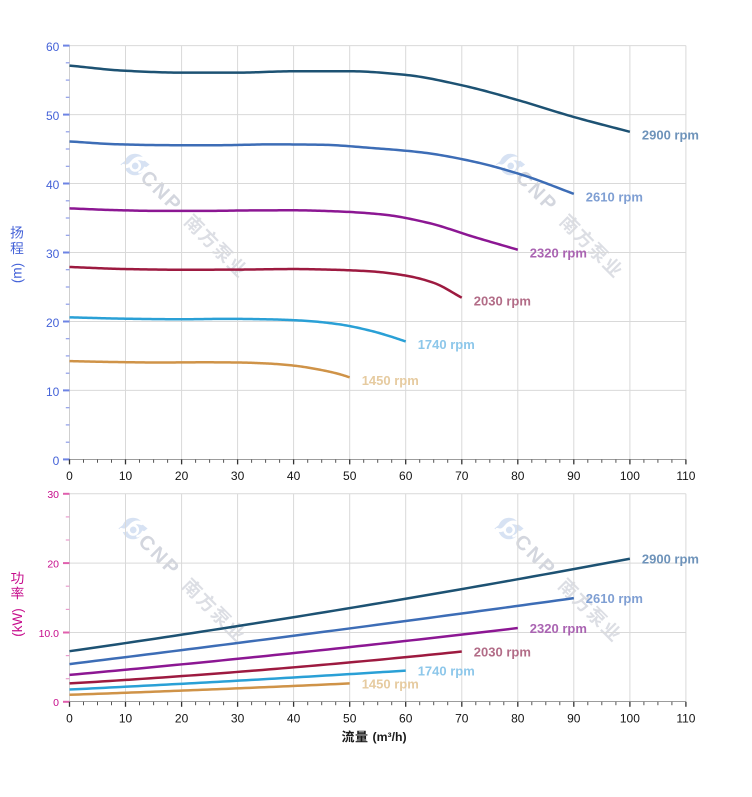 The width and height of the screenshot is (752, 797). Describe the element at coordinates (17, 273) in the screenshot. I see `svg-text: (m)` at that location.